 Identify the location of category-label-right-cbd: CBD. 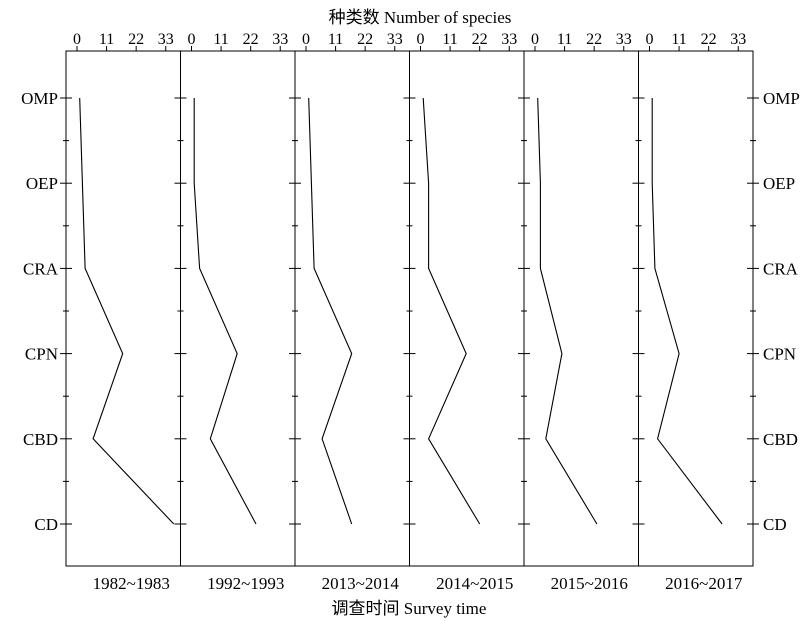
(780, 439).